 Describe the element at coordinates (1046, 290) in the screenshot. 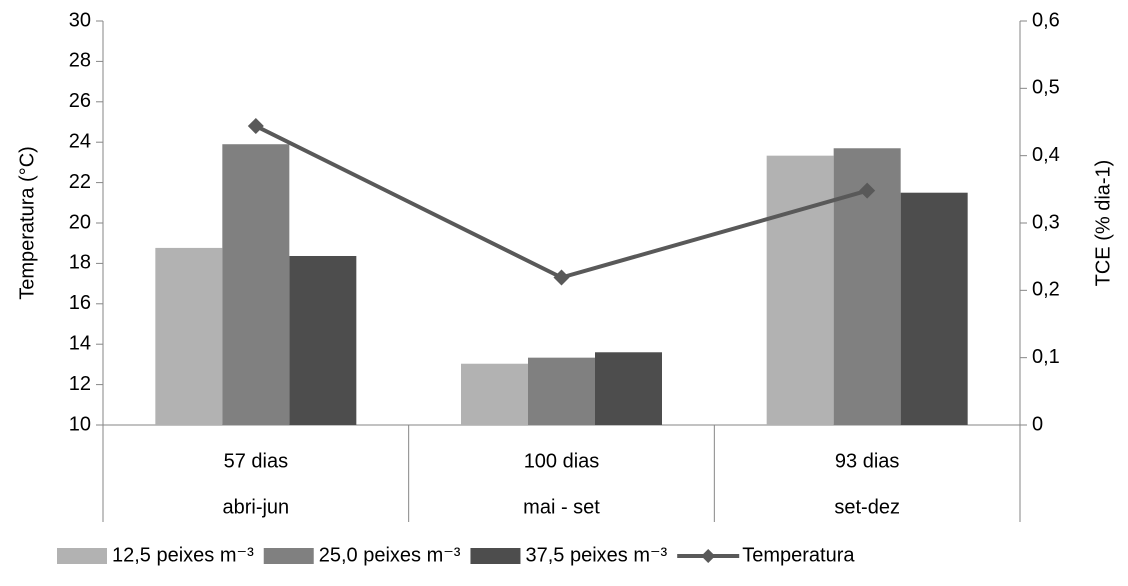

I see `y2-tick-label: 0,2` at that location.